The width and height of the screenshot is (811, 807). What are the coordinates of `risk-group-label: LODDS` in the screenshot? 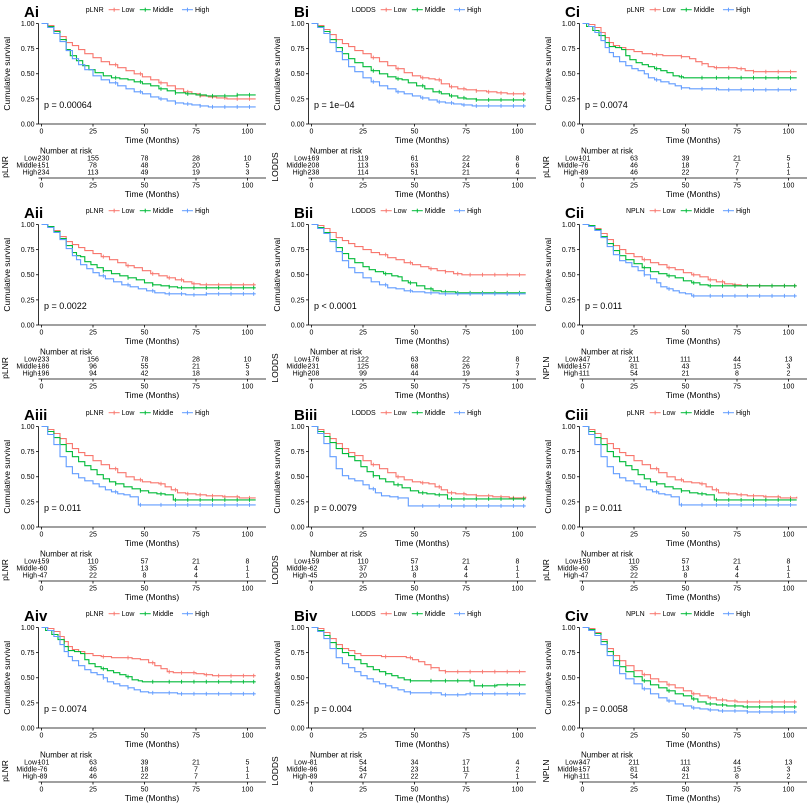 It's located at (275, 570).